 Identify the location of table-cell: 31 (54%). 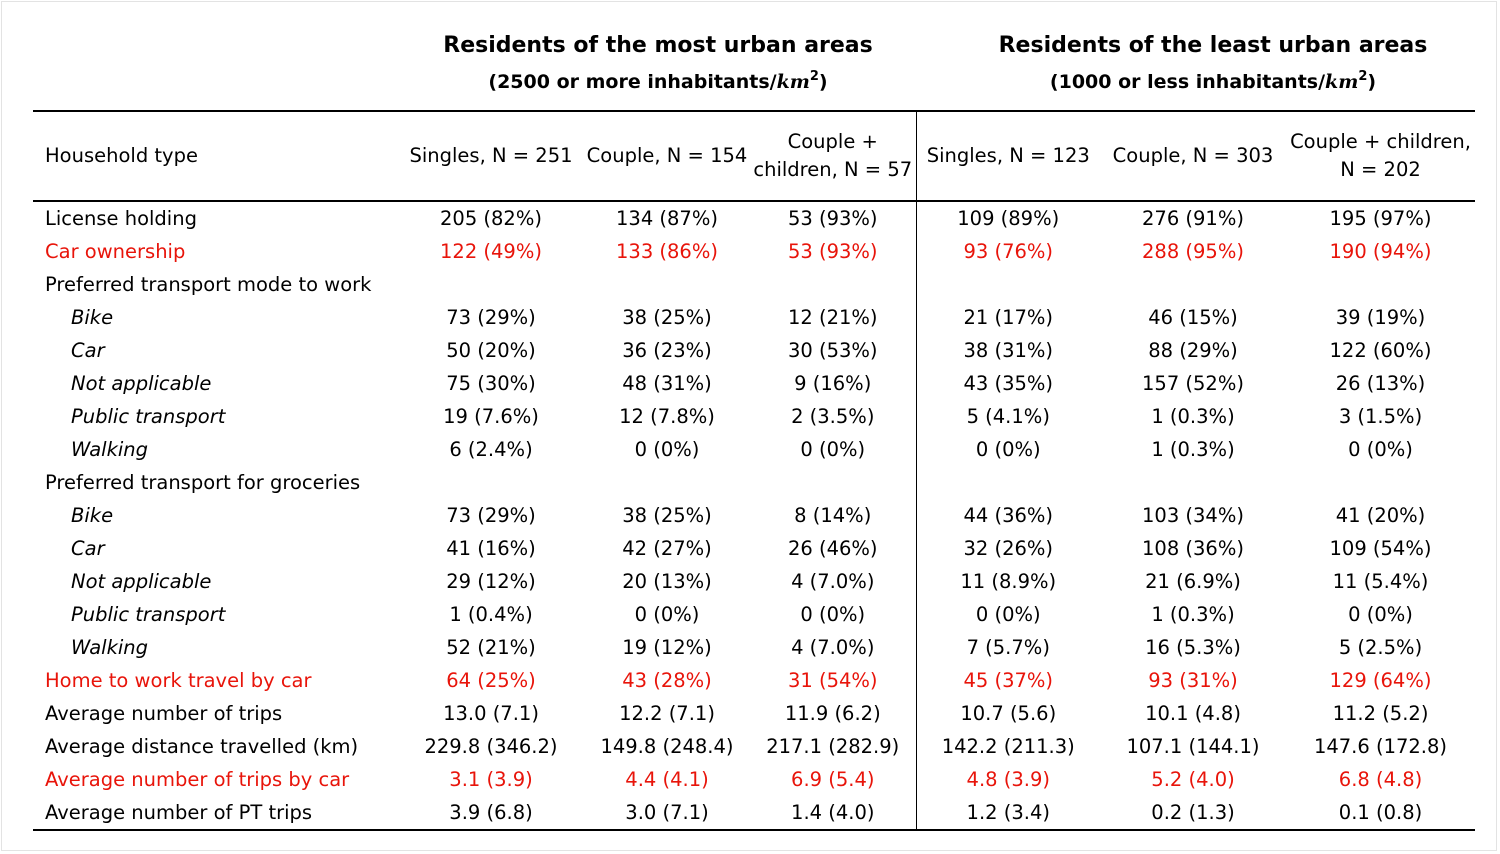
(833, 680).